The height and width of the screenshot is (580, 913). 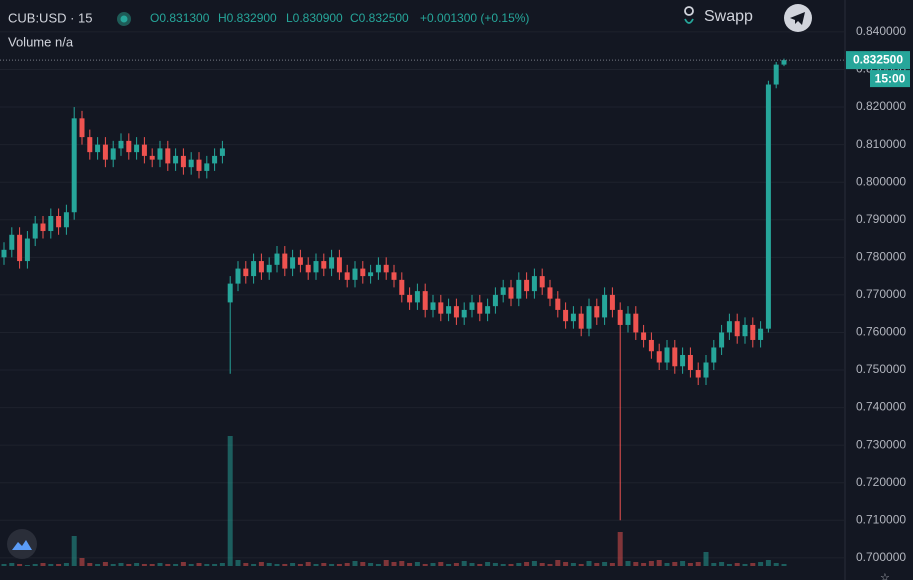 What do you see at coordinates (881, 557) in the screenshot?
I see `y-tick-label: 0.700000` at bounding box center [881, 557].